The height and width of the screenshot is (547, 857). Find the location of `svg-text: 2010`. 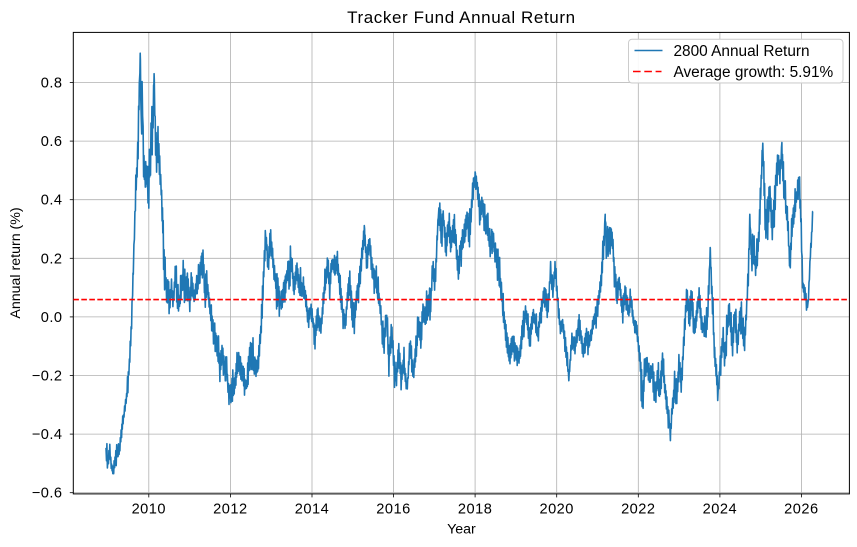

svg-text: 2010 is located at coordinates (149, 510).